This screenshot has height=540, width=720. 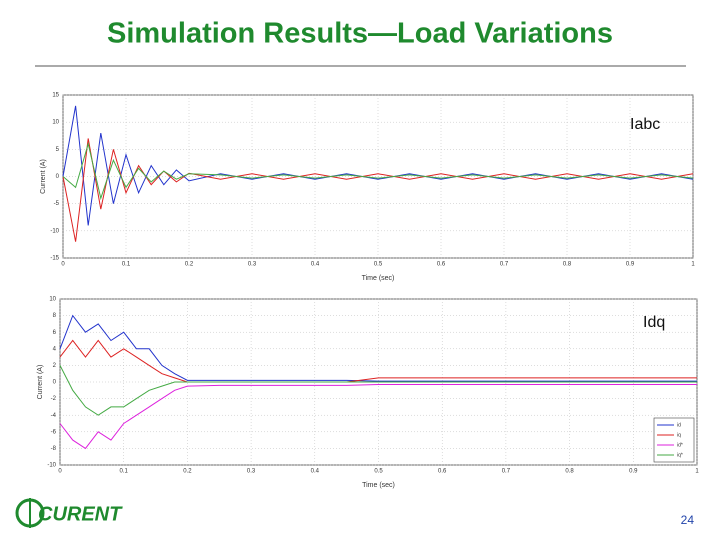 I want to click on y-tick-label: -6, so click(x=54, y=432).